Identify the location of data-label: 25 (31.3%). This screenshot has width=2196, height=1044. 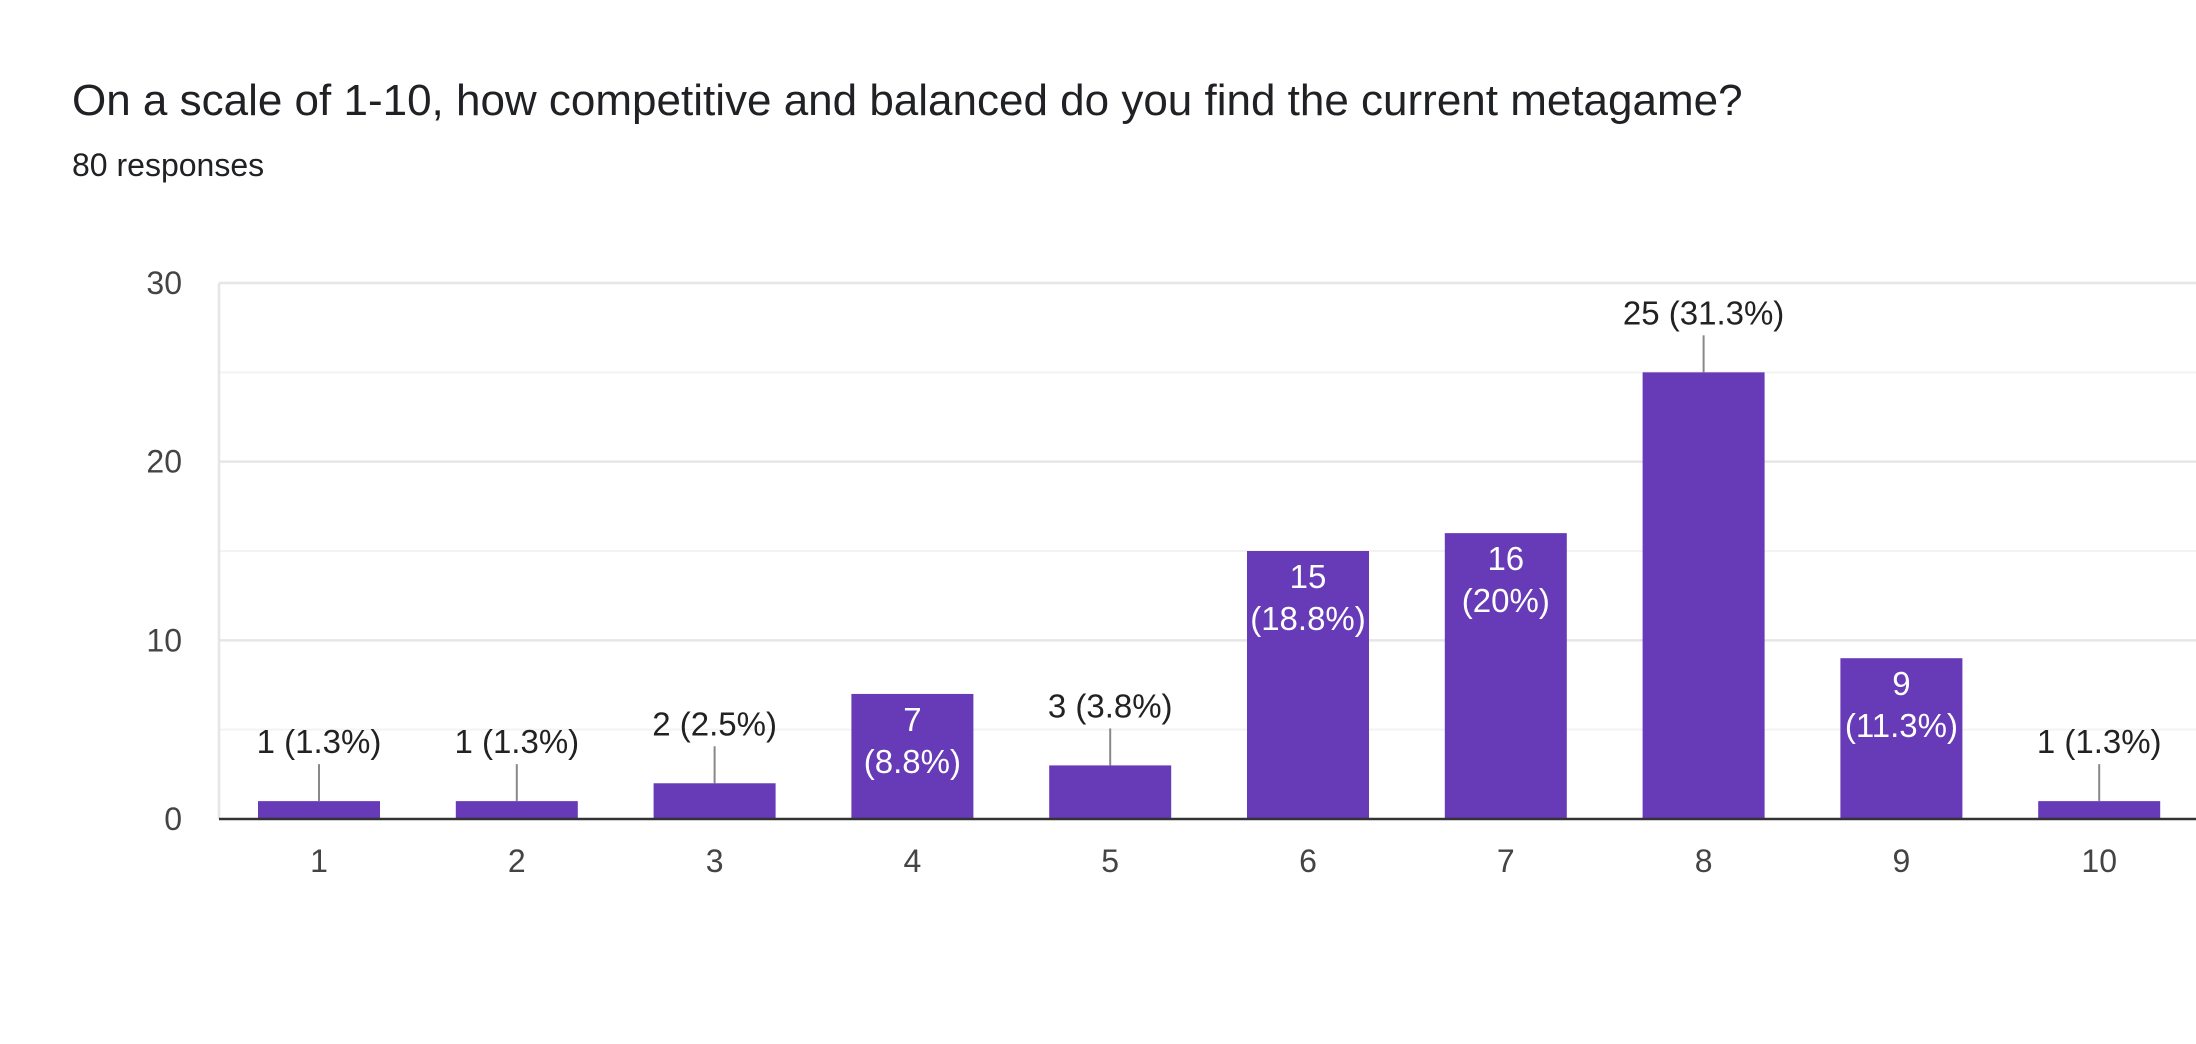
(1703, 312).